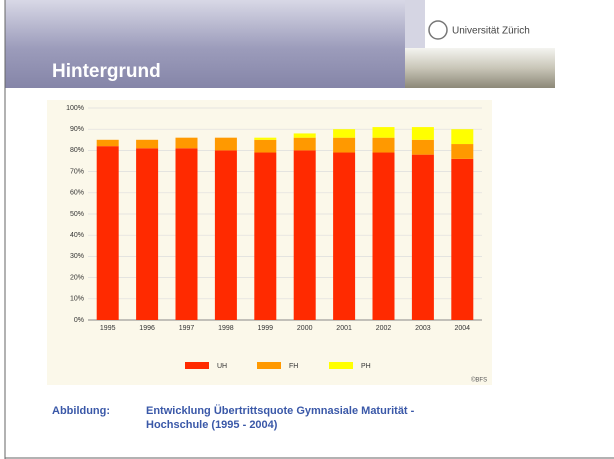 Image resolution: width=614 pixels, height=459 pixels. What do you see at coordinates (212, 425) in the screenshot?
I see `caption-text: Hochschule (1995 - 2004)` at bounding box center [212, 425].